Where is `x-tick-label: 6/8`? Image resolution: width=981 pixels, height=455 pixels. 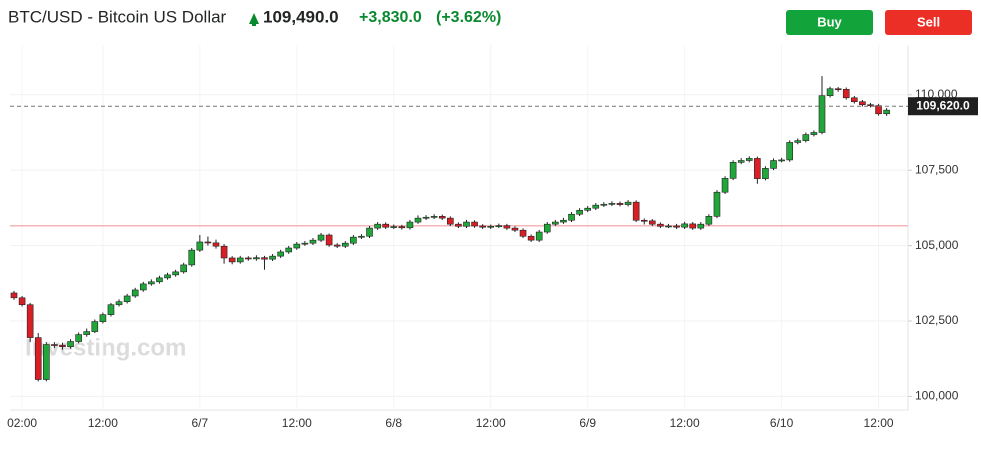
x-tick-label: 6/8 is located at coordinates (393, 423).